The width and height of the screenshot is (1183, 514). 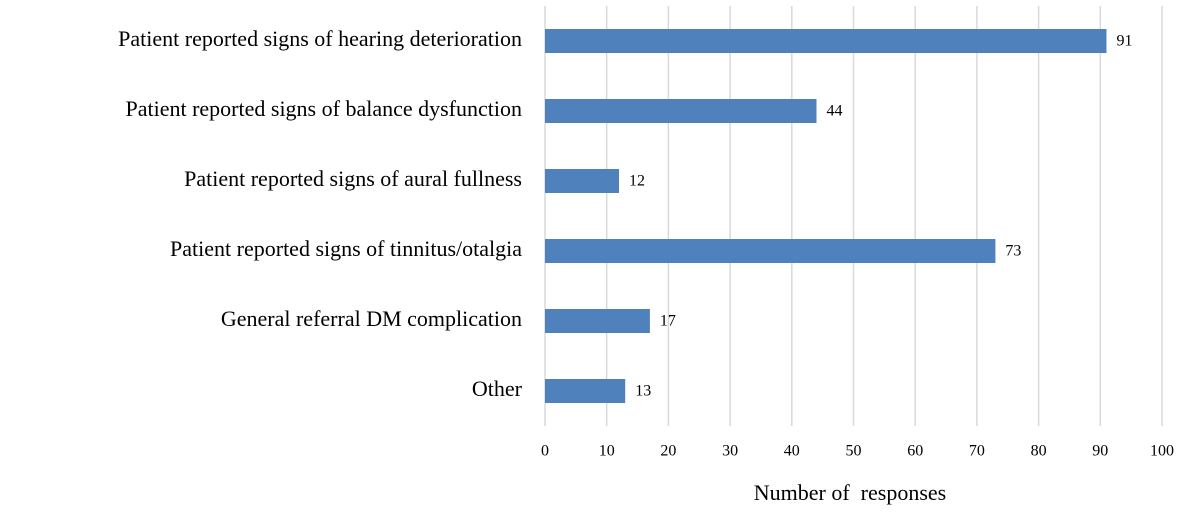 What do you see at coordinates (1162, 451) in the screenshot?
I see `x-tick-label: 100` at bounding box center [1162, 451].